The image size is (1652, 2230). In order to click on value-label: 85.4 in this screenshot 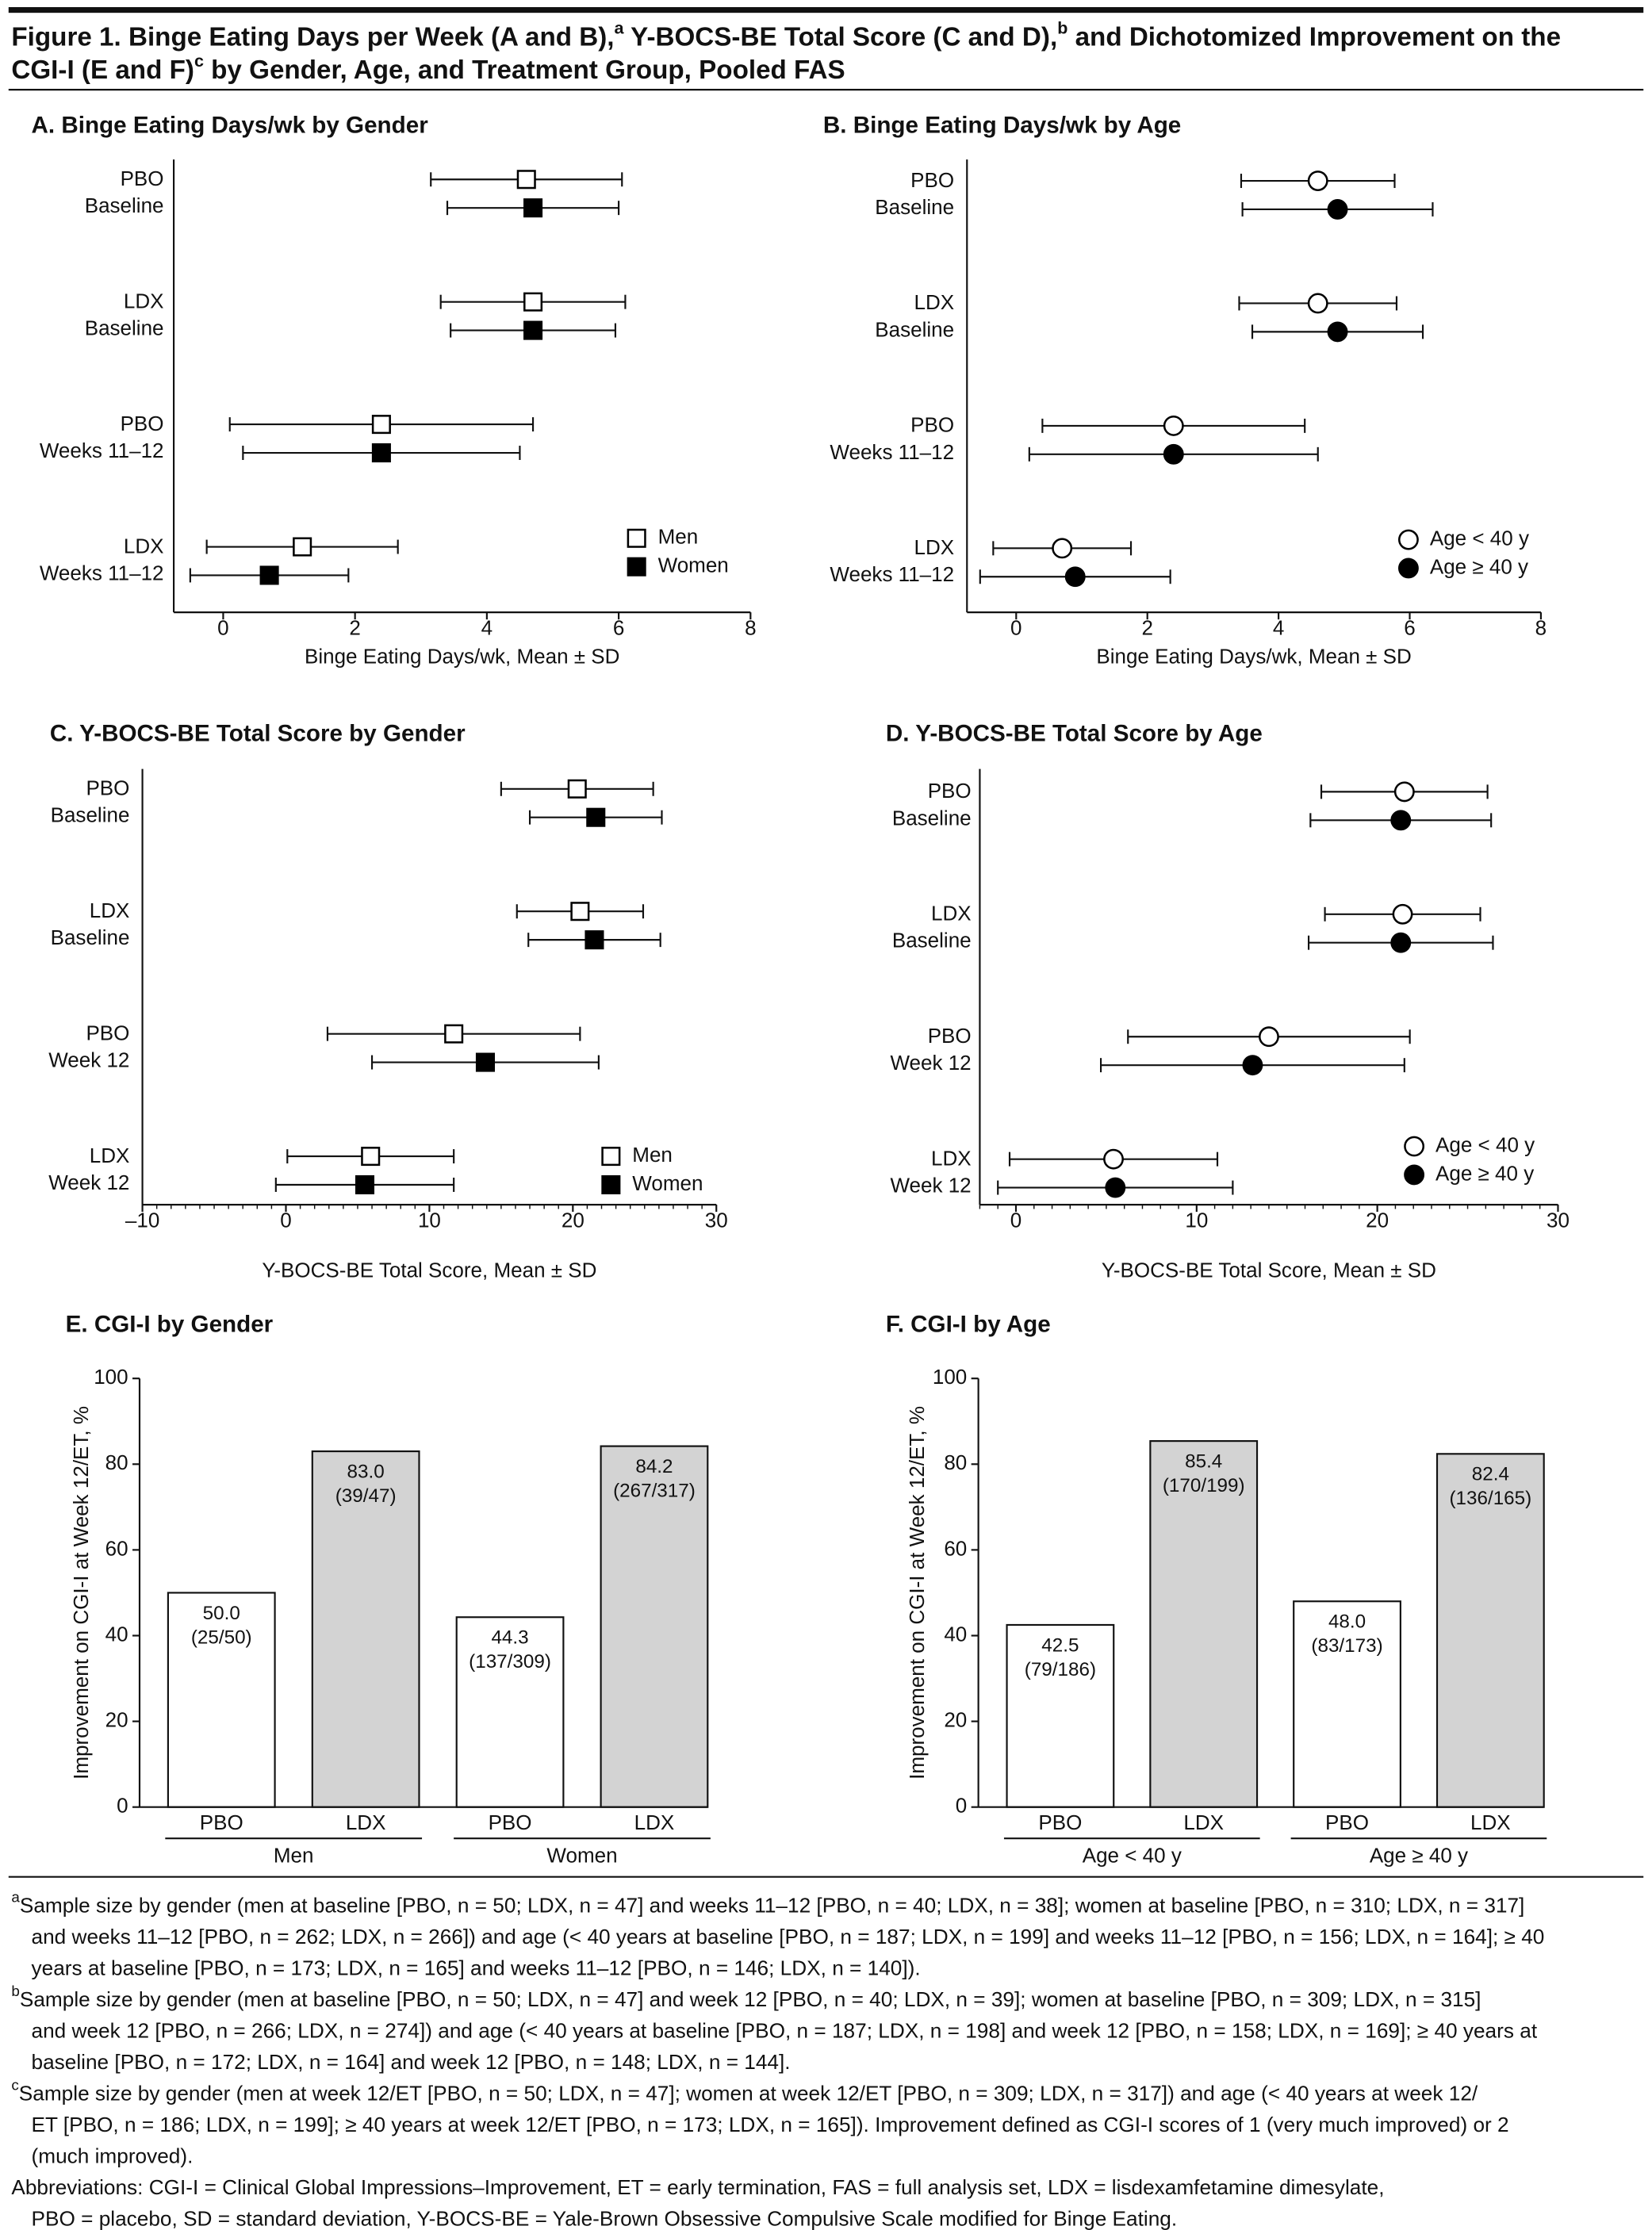, I will do `click(1203, 1461)`.